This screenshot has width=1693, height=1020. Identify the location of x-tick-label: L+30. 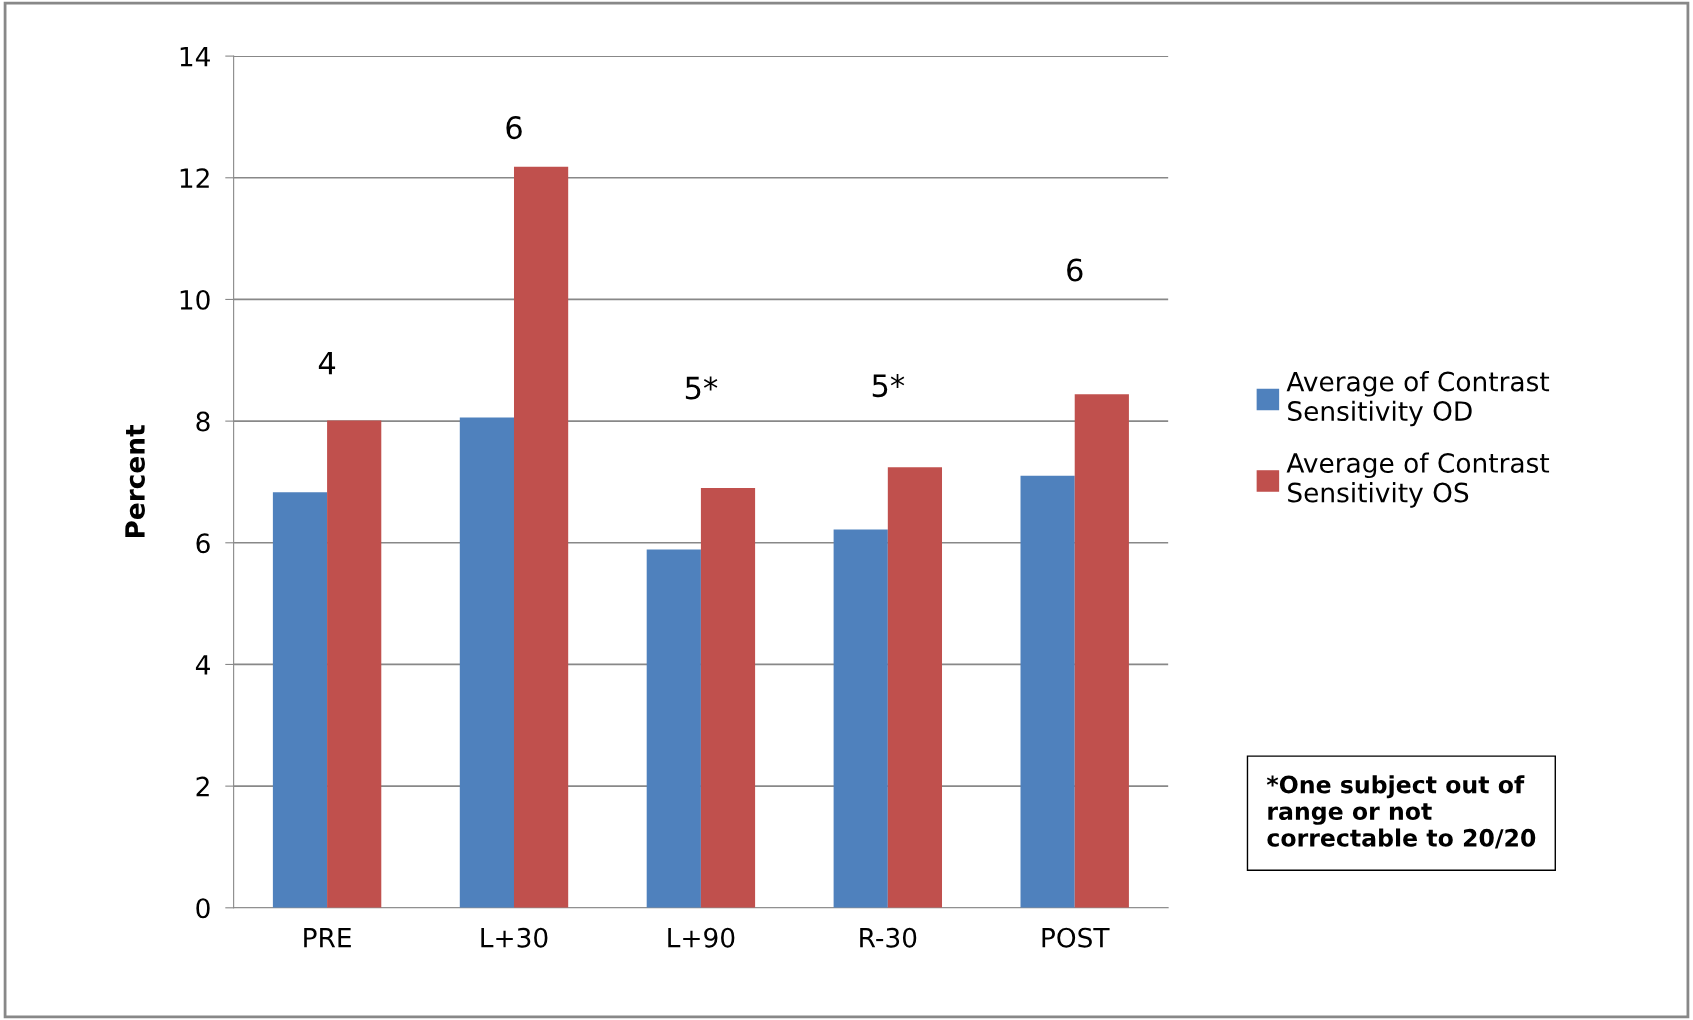
(514, 937).